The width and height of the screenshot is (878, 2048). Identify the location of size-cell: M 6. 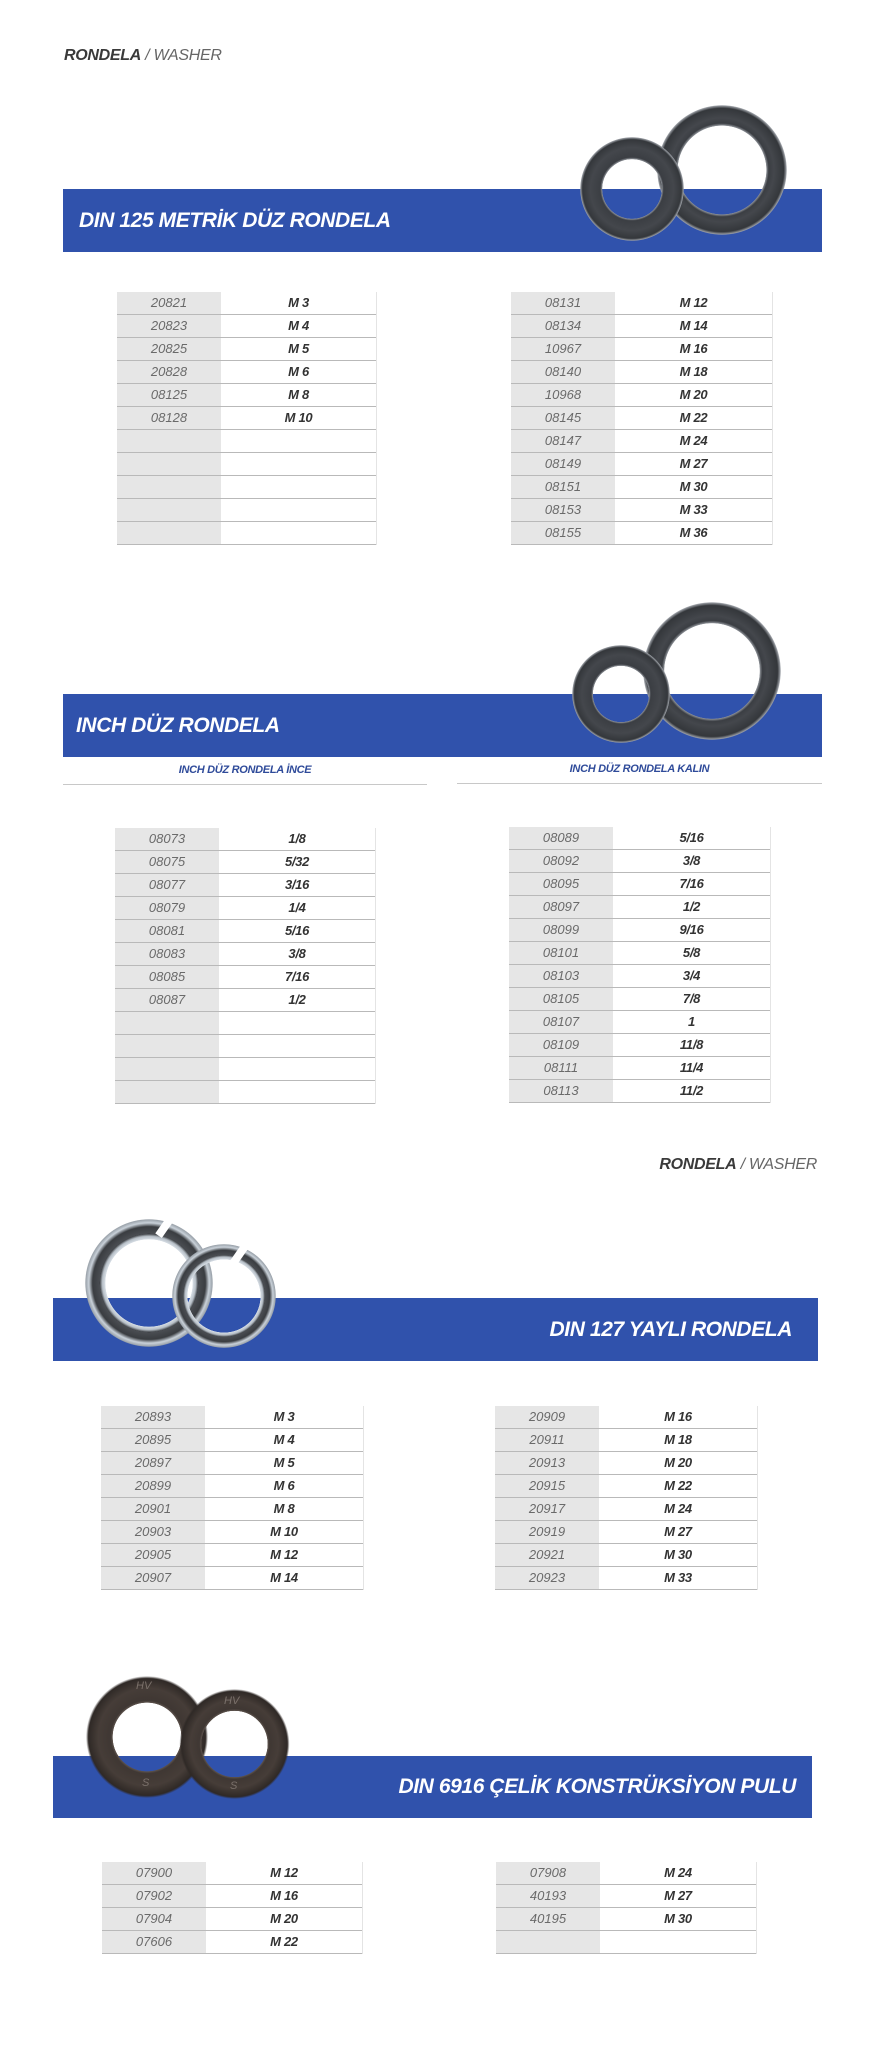
(298, 371).